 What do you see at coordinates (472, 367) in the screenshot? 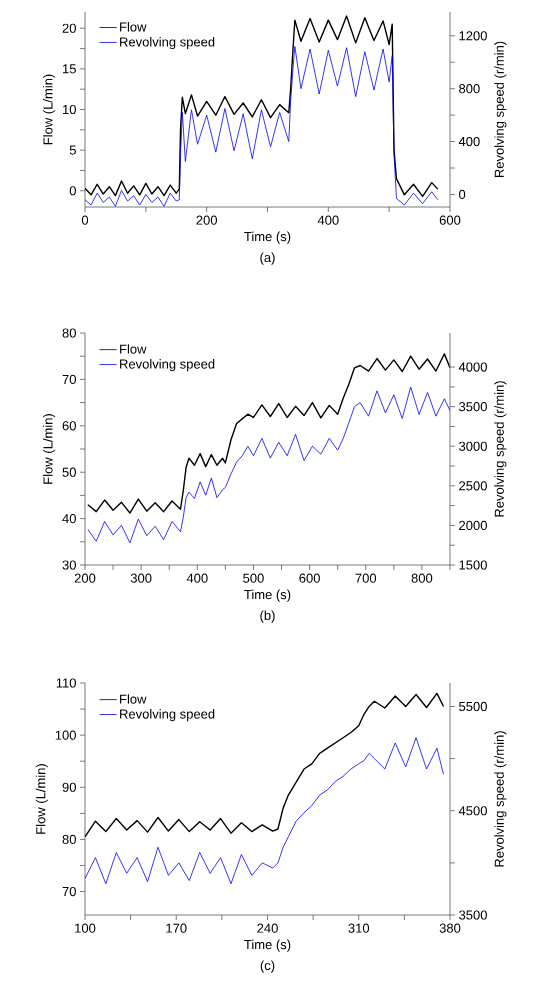
I see `y2-tick-label: 4000` at bounding box center [472, 367].